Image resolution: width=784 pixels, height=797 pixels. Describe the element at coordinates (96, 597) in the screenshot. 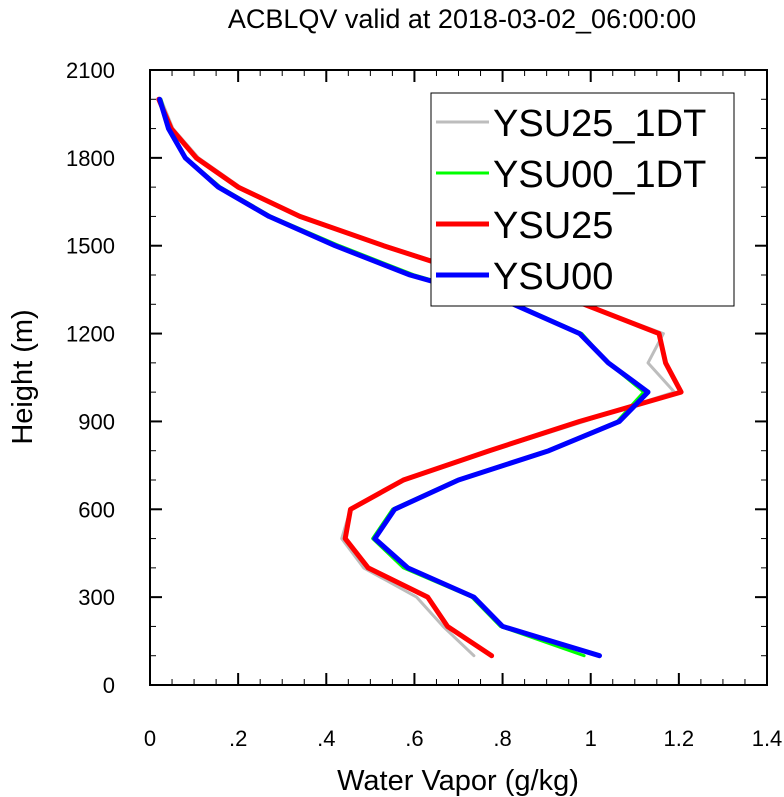

I see `y-tick-label: 300` at that location.